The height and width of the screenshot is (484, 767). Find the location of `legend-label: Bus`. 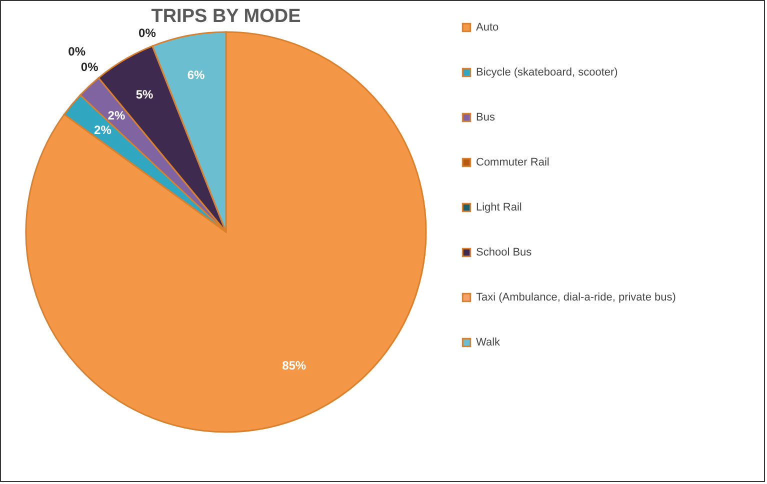

legend-label: Bus is located at coordinates (486, 118).